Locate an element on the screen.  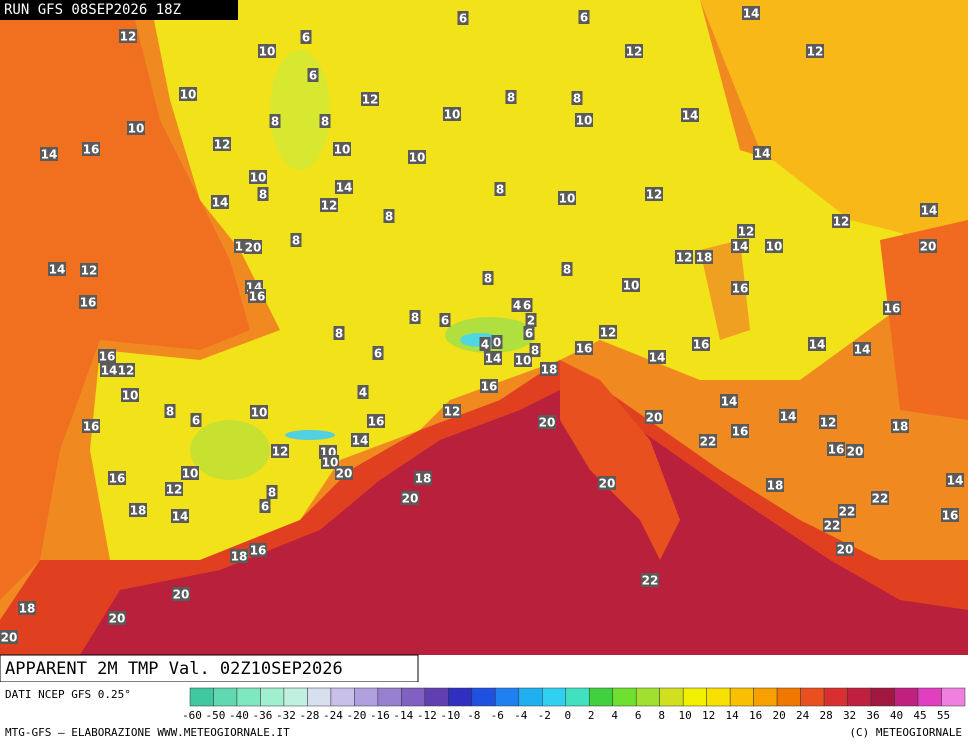
legend-label: 16 is located at coordinates (755, 715).